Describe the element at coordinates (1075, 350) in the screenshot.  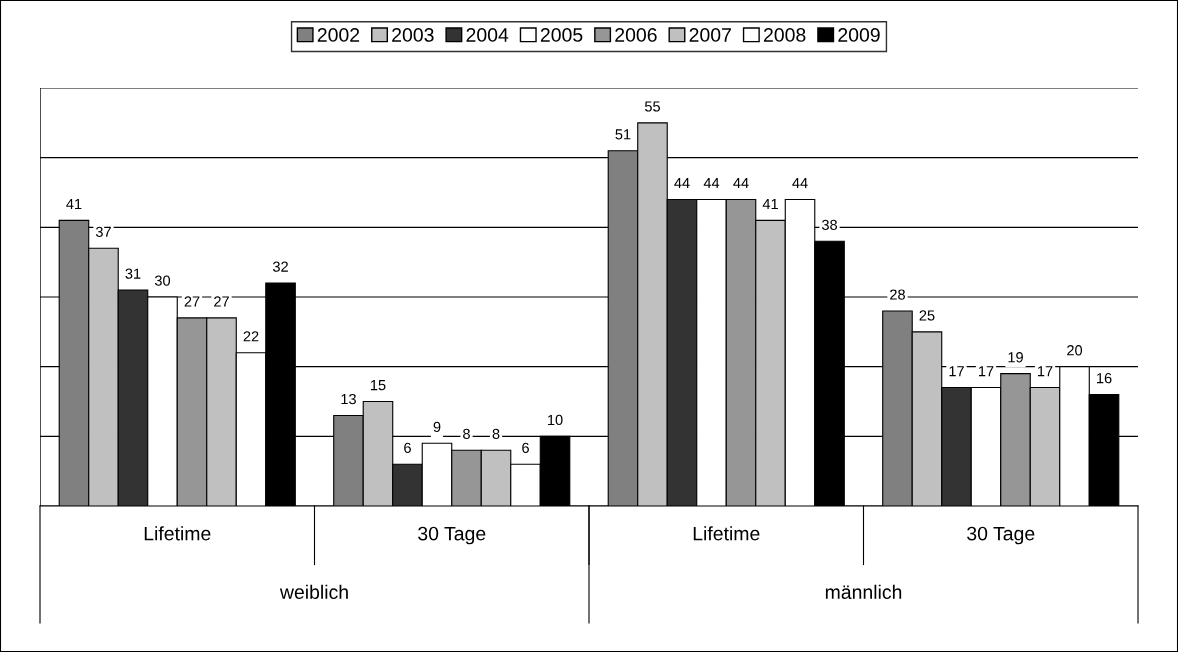
I see `data-label: 20` at that location.